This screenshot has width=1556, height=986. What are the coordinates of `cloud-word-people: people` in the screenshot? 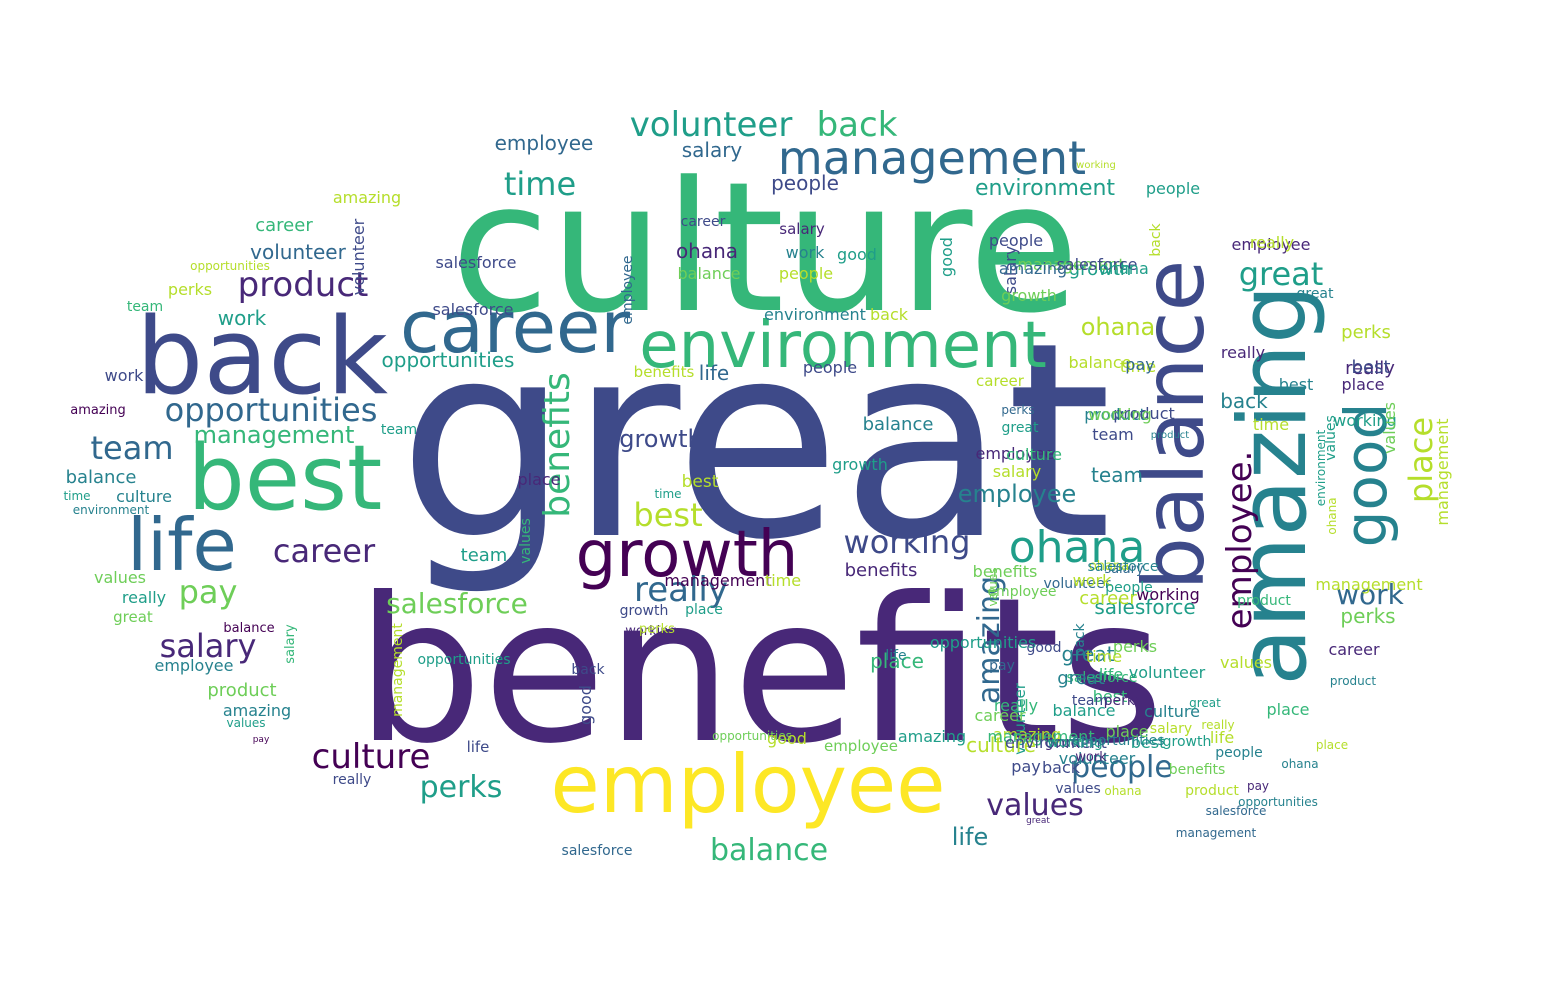 It's located at (1128, 588).